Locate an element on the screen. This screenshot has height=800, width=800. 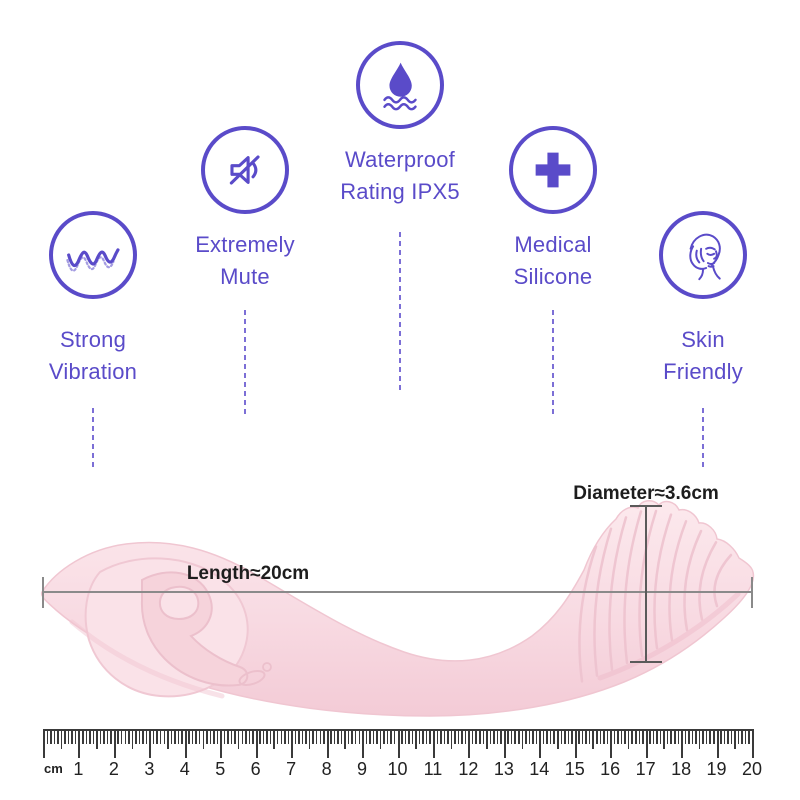
ruler-baseline is located at coordinates (398, 730).